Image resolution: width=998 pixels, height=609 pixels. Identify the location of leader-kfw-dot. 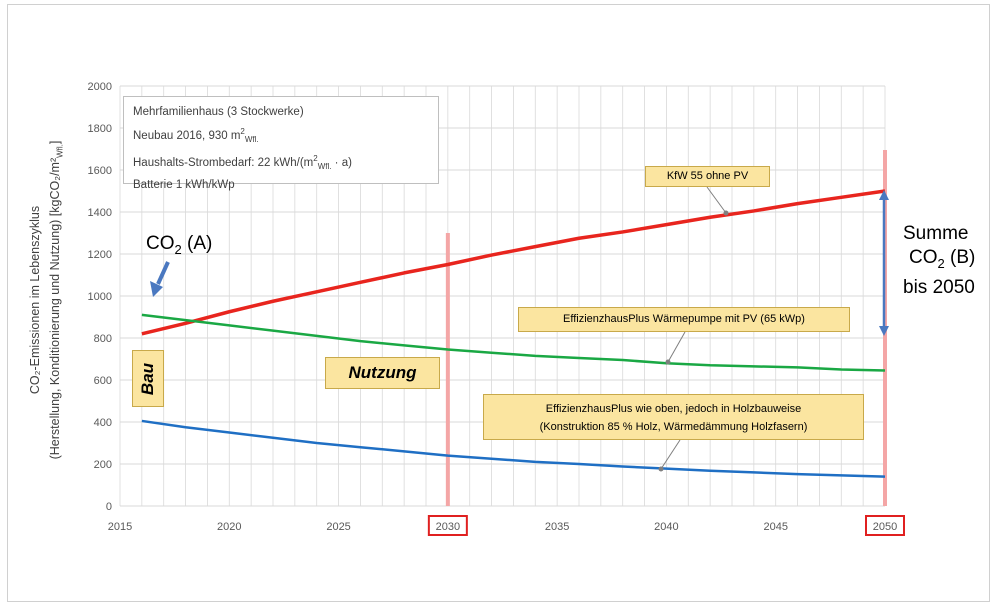
(726, 213).